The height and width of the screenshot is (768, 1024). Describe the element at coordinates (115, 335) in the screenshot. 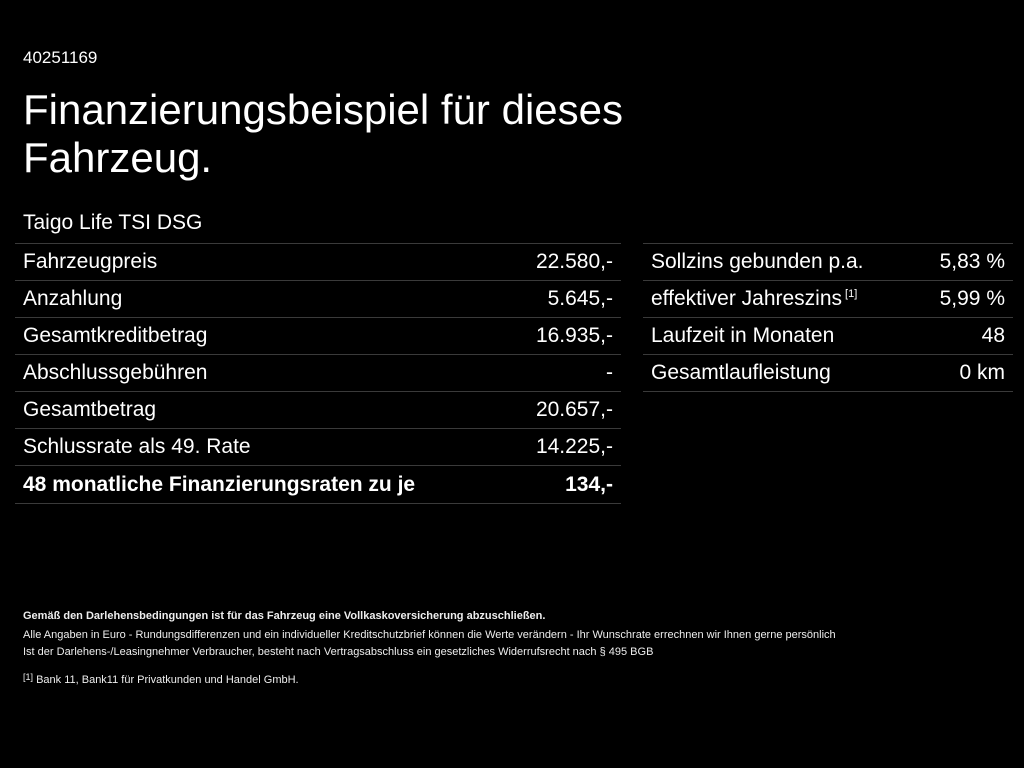

I see `row-label: Gesamtkreditbetrag` at that location.